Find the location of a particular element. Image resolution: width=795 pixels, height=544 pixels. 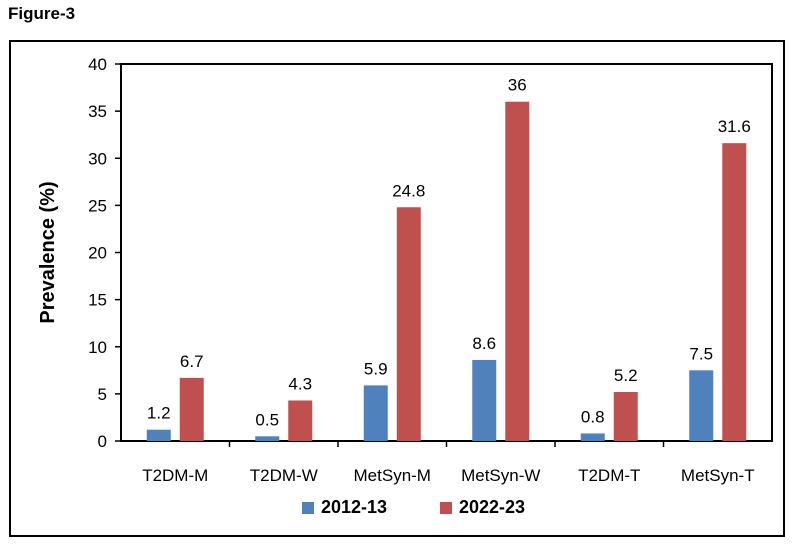

data-label: 36 is located at coordinates (517, 85).